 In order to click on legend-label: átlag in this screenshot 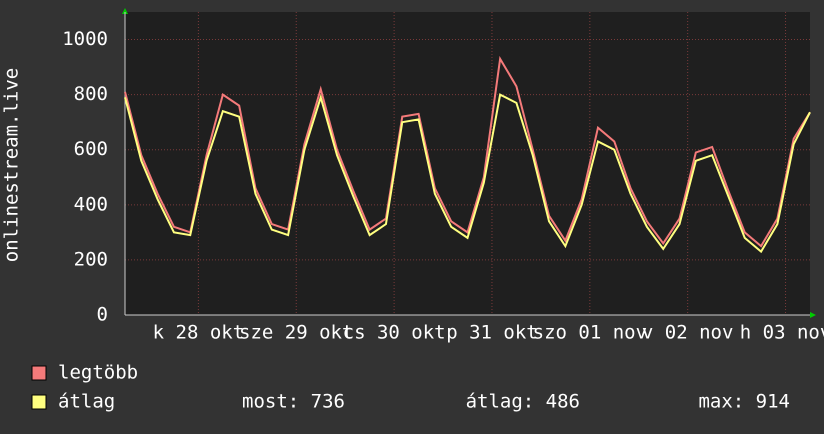, I will do `click(86, 402)`.